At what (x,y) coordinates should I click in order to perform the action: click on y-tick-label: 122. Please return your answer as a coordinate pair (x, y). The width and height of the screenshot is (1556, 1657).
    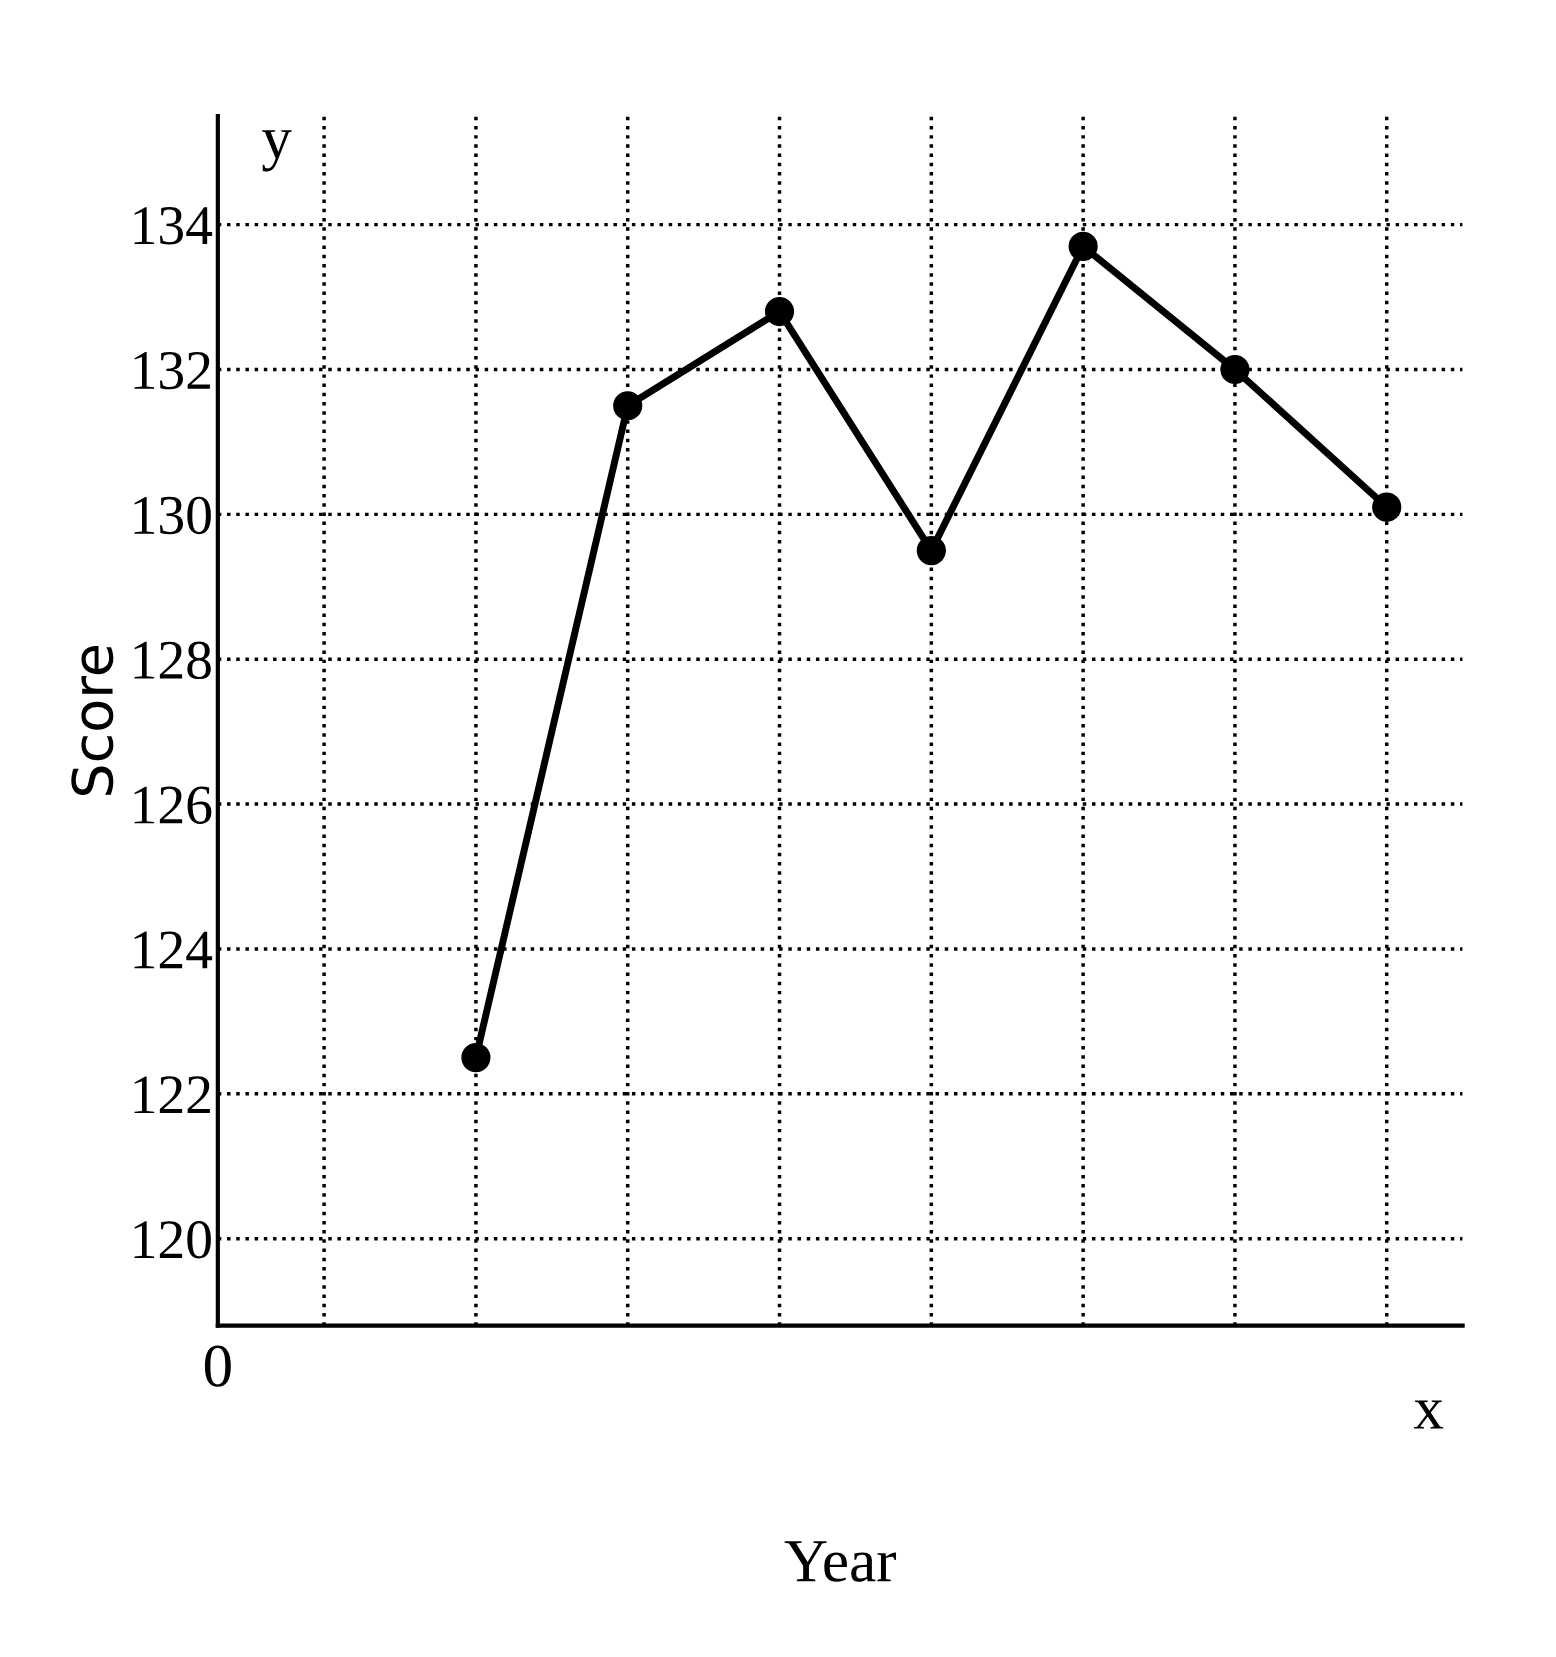
    Looking at the image, I should click on (172, 1095).